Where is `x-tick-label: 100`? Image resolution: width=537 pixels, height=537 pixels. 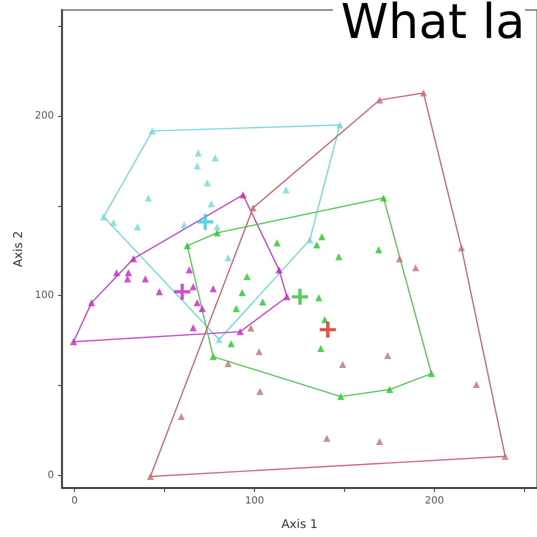 x-tick-label: 100 is located at coordinates (254, 501).